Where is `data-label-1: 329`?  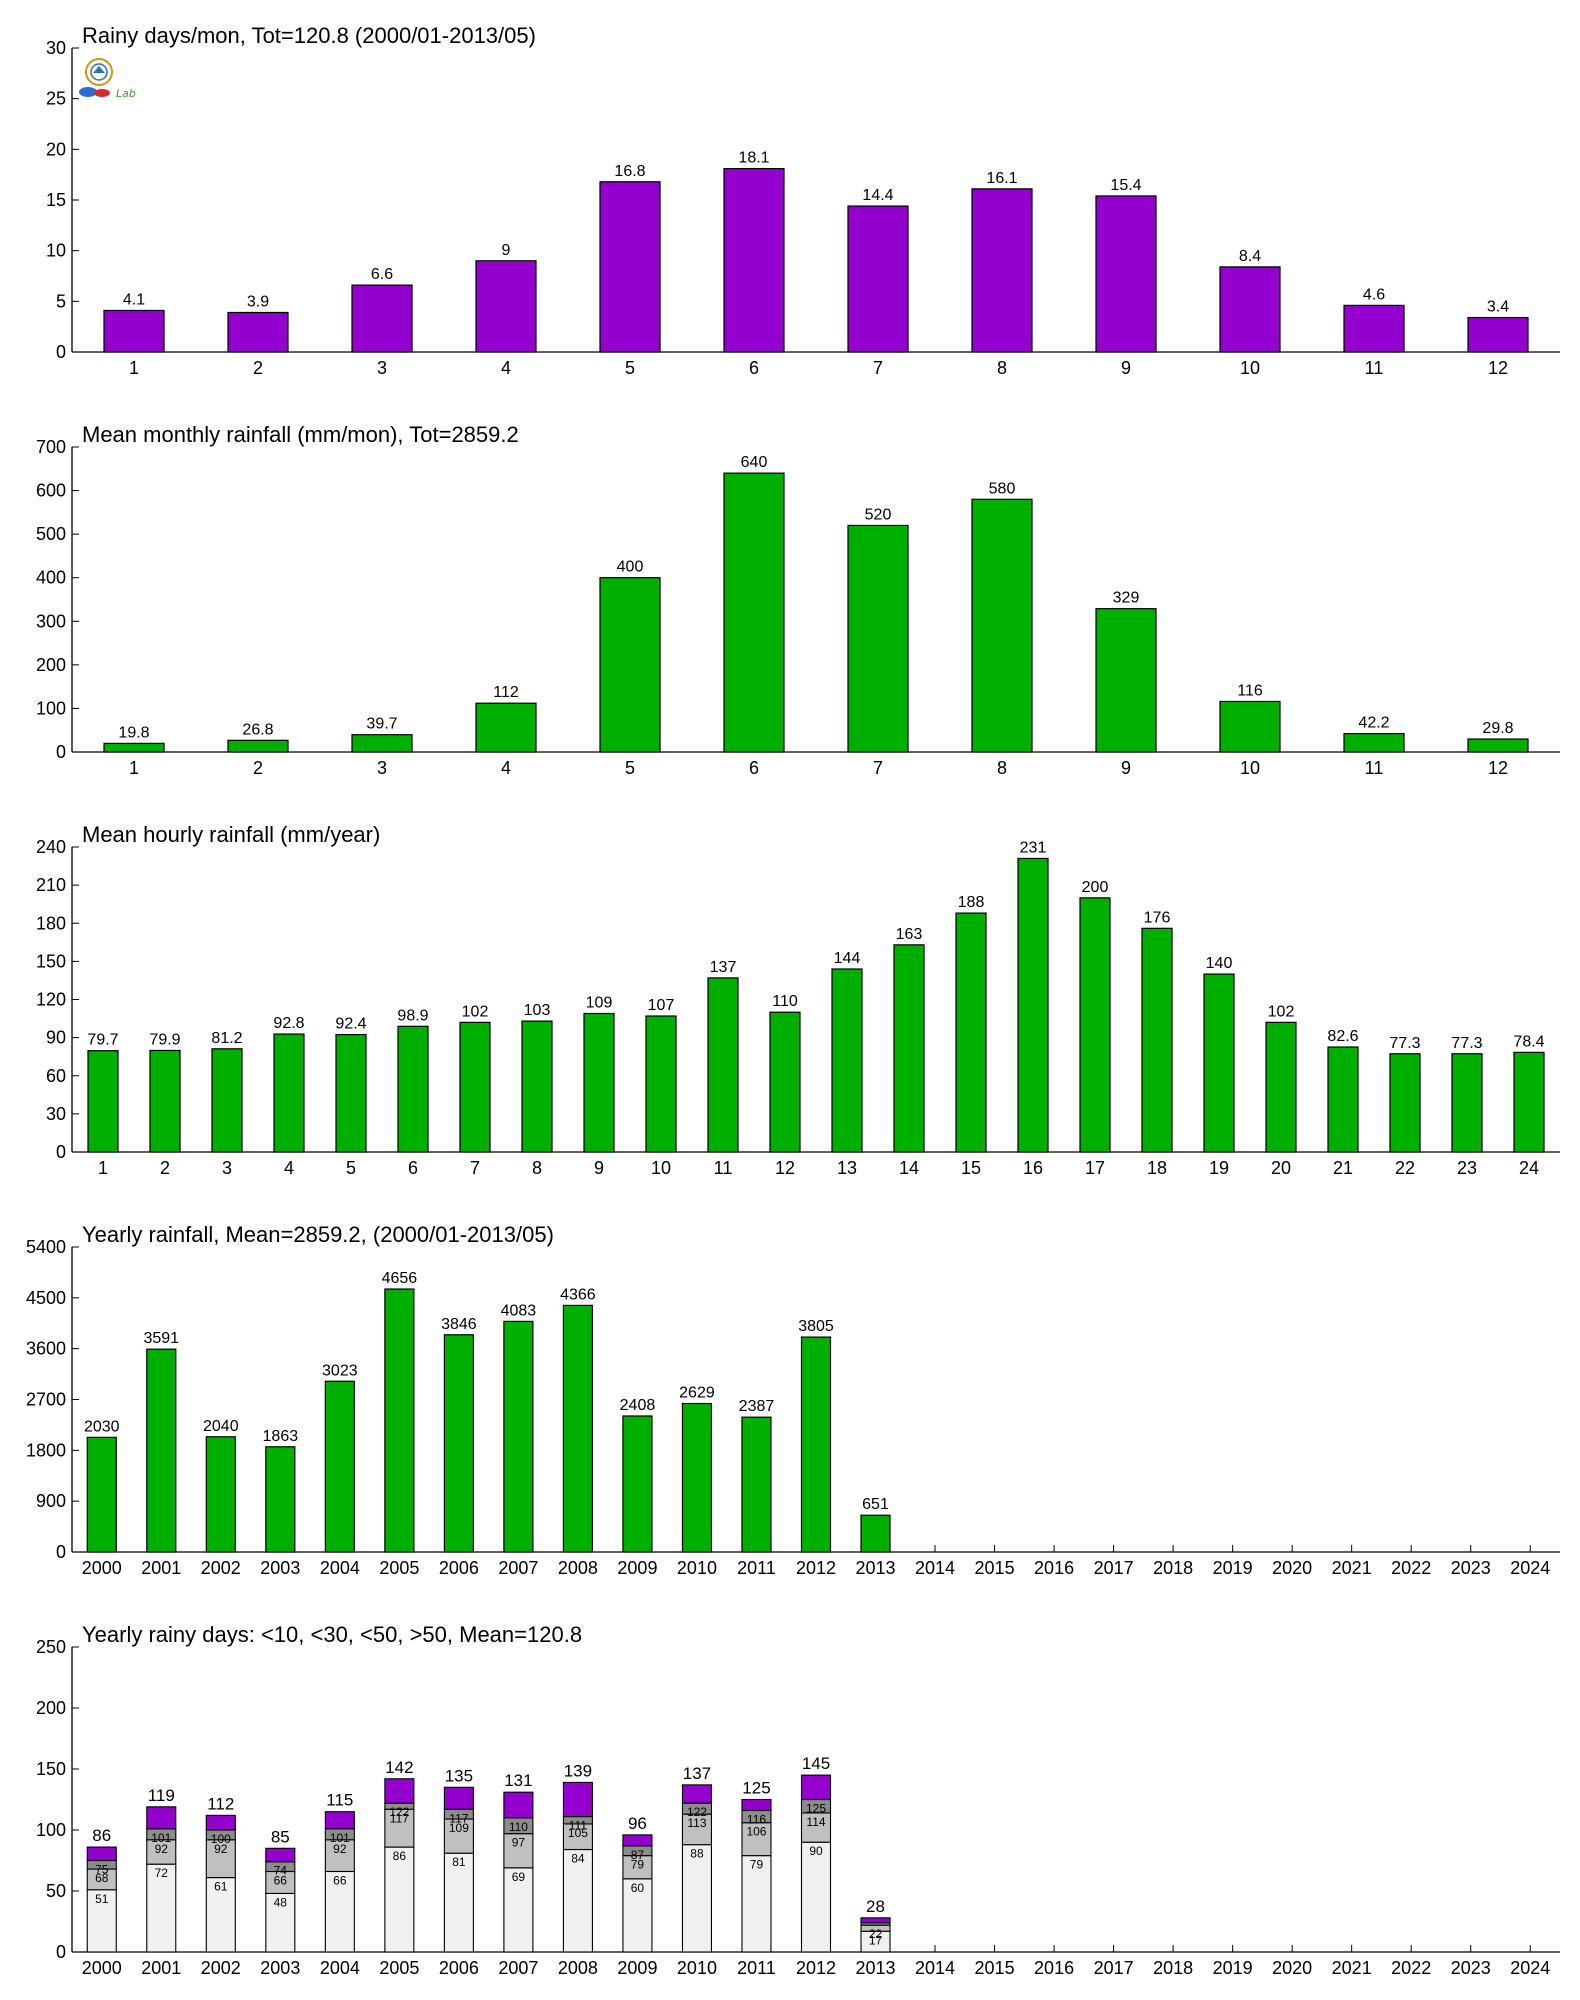 data-label-1: 329 is located at coordinates (1126, 598).